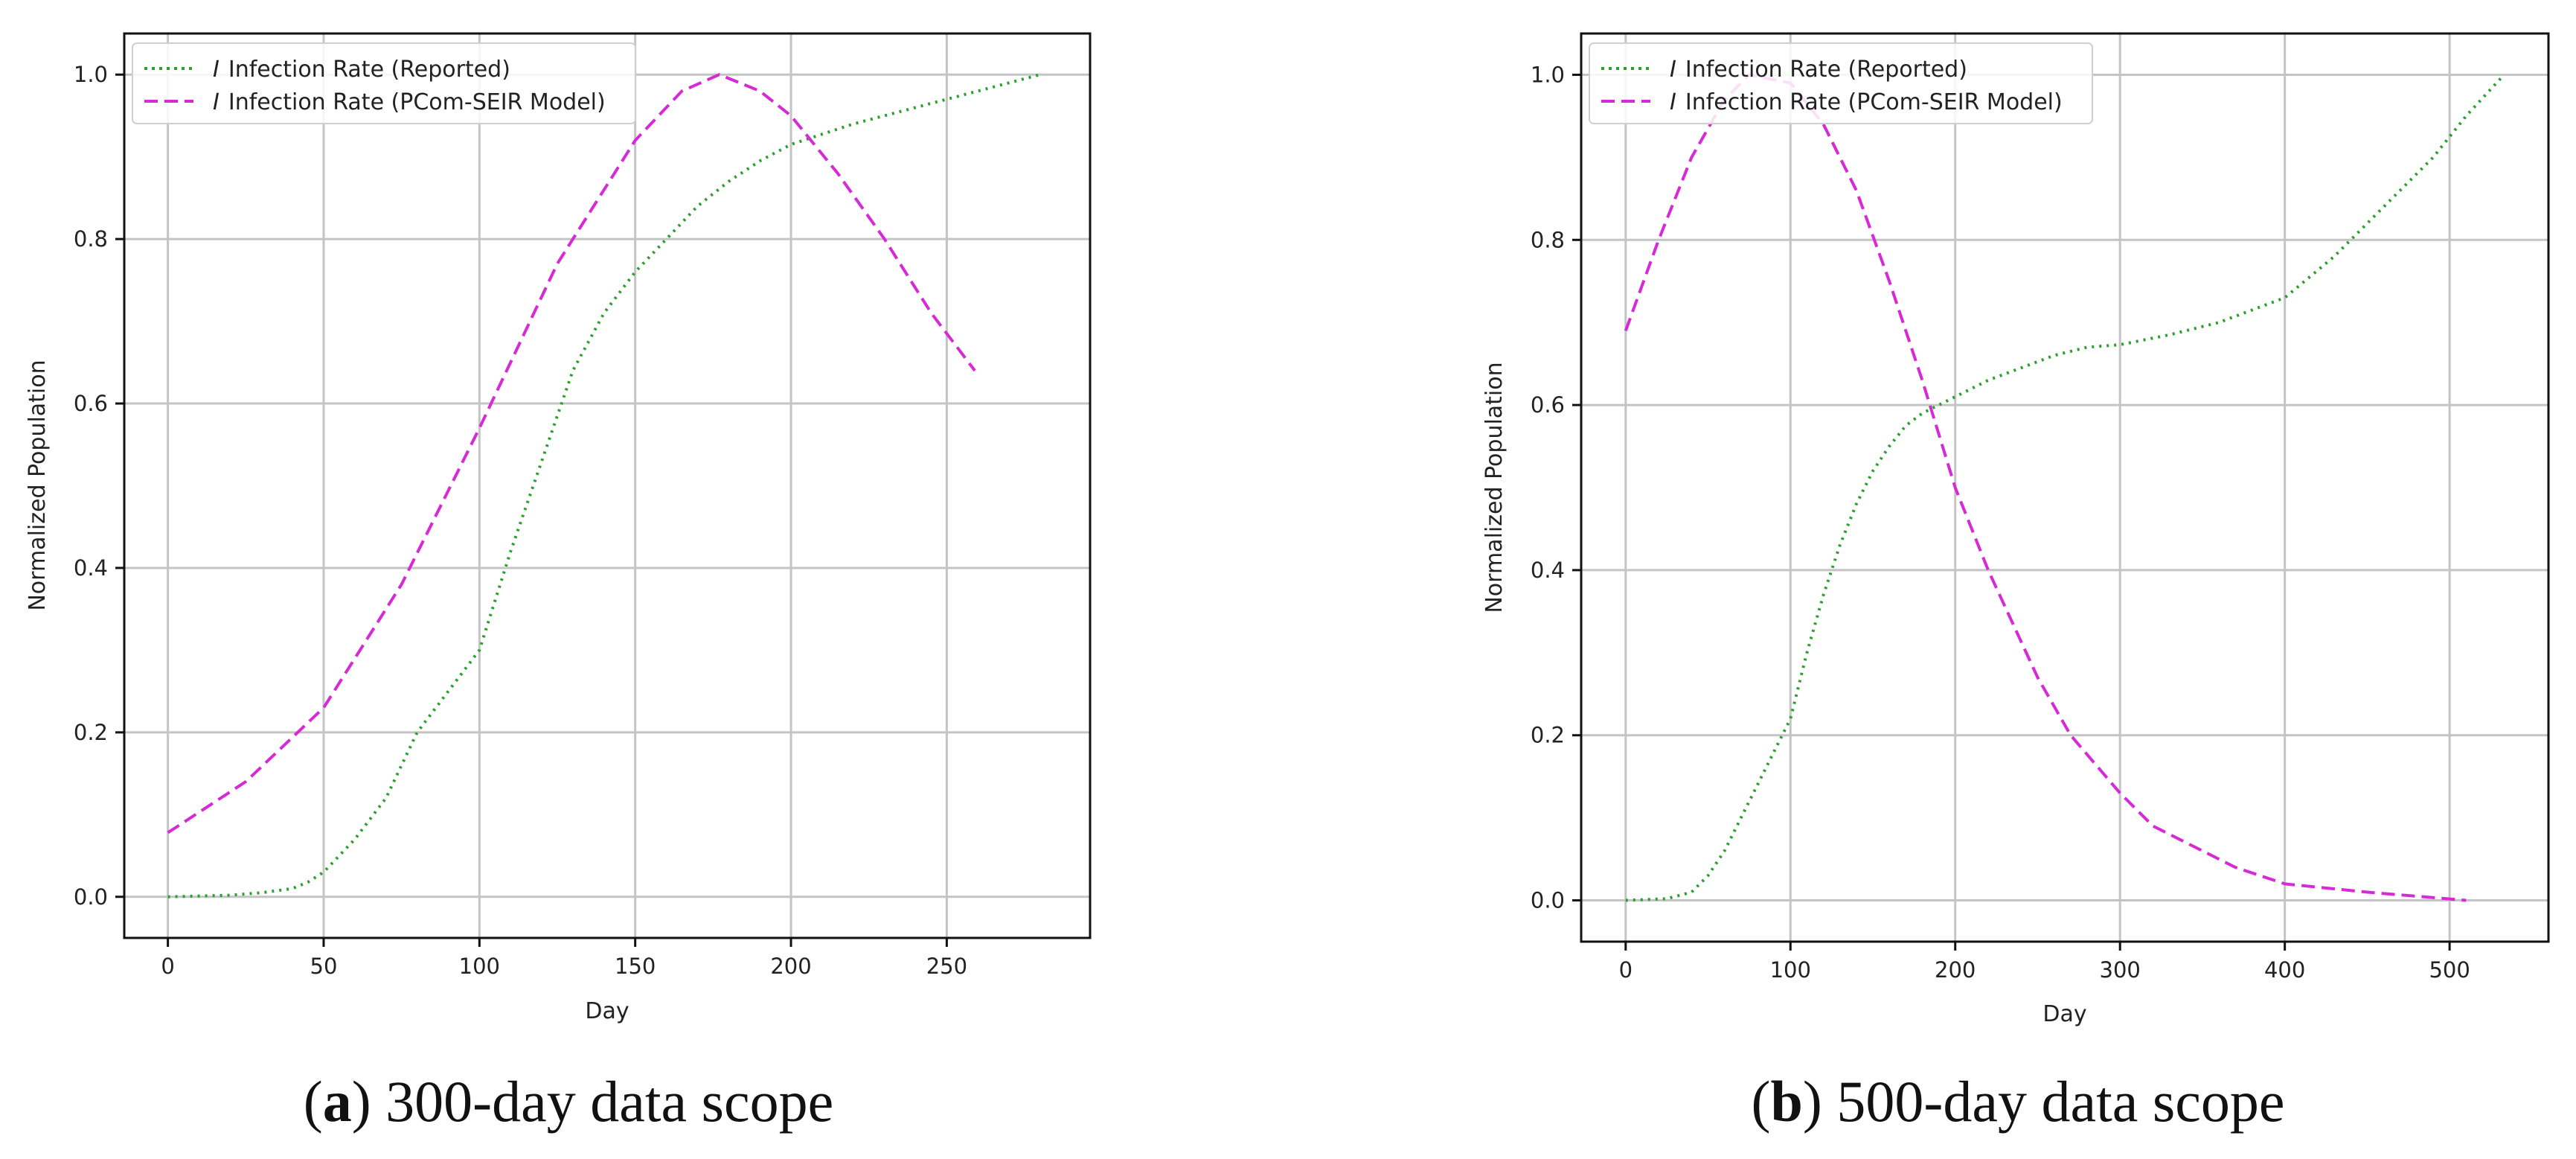 The height and width of the screenshot is (1159, 2576). What do you see at coordinates (324, 966) in the screenshot?
I see `x-tick-label-a-1: 50` at bounding box center [324, 966].